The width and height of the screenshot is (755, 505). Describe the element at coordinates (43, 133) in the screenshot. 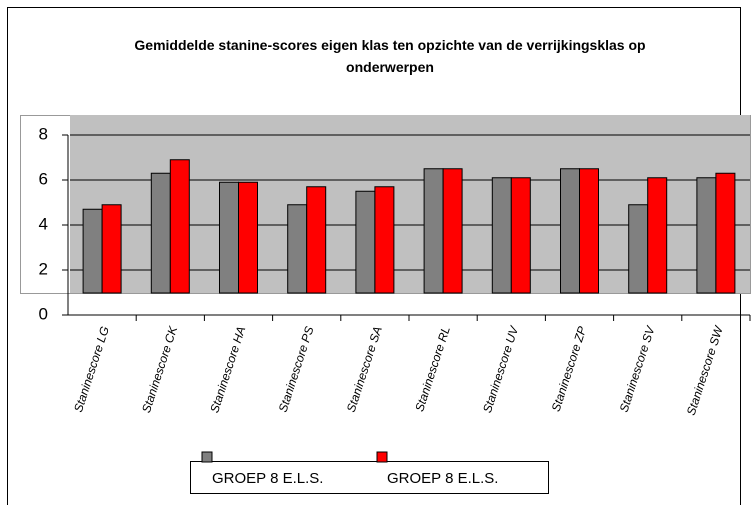

I see `y-tick-label: 8` at that location.